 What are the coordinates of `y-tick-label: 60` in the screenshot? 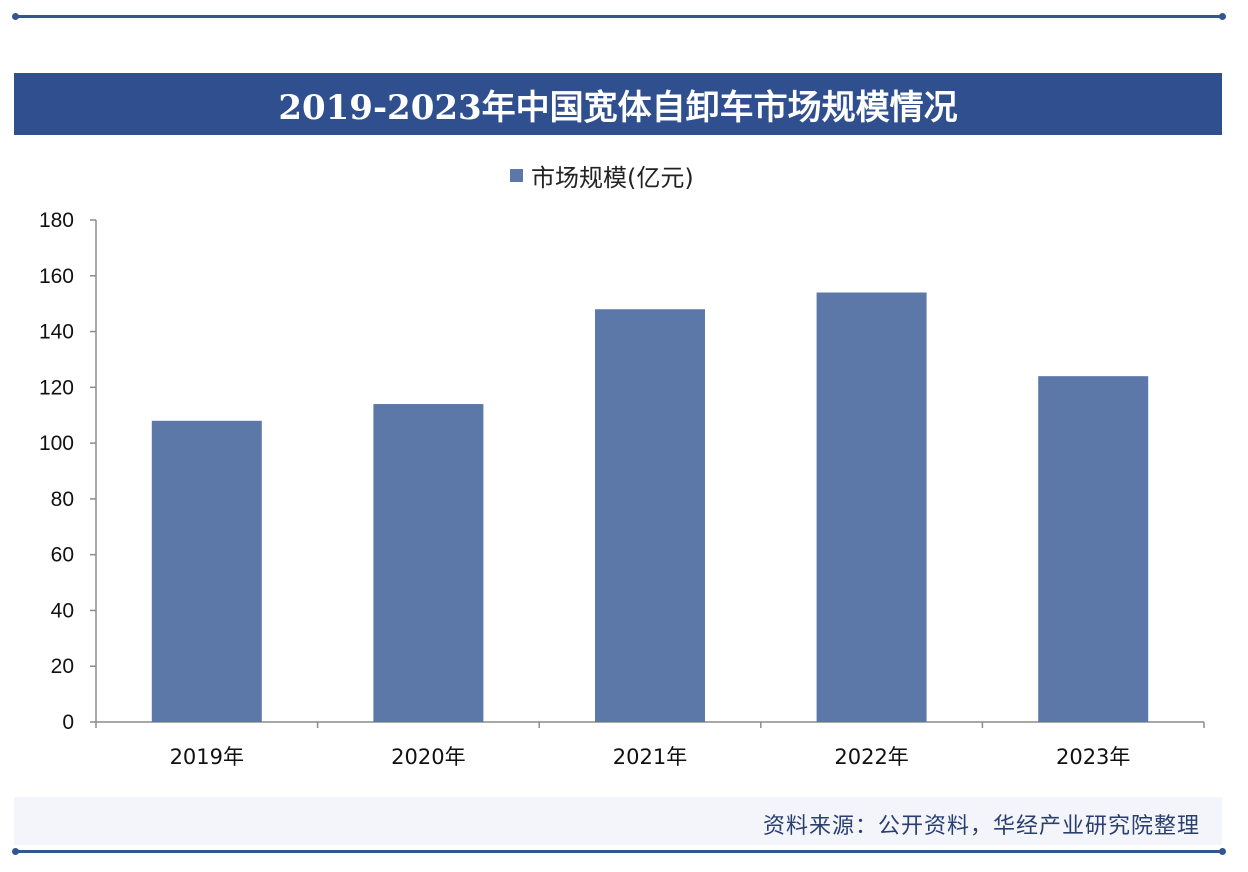 It's located at (62, 555).